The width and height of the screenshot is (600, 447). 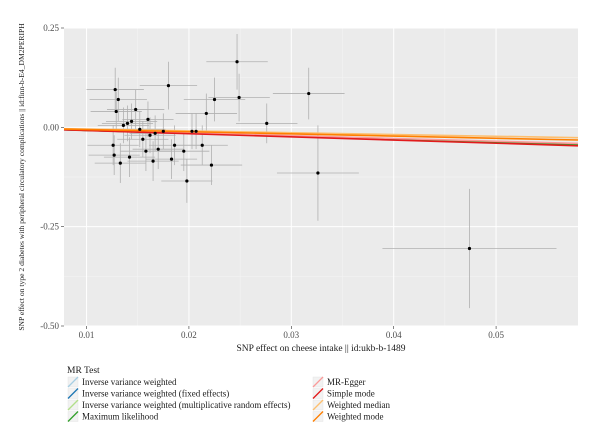 I want to click on x-tick-label: 0.03, so click(x=291, y=335).